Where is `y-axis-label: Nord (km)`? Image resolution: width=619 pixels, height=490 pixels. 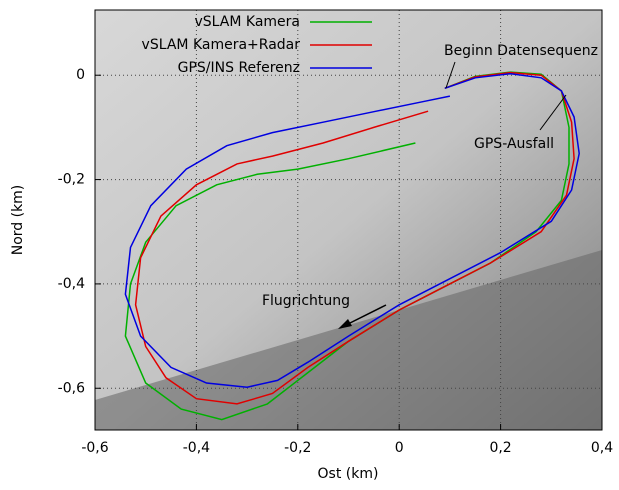
y-axis-label: Nord (km) is located at coordinates (18, 220).